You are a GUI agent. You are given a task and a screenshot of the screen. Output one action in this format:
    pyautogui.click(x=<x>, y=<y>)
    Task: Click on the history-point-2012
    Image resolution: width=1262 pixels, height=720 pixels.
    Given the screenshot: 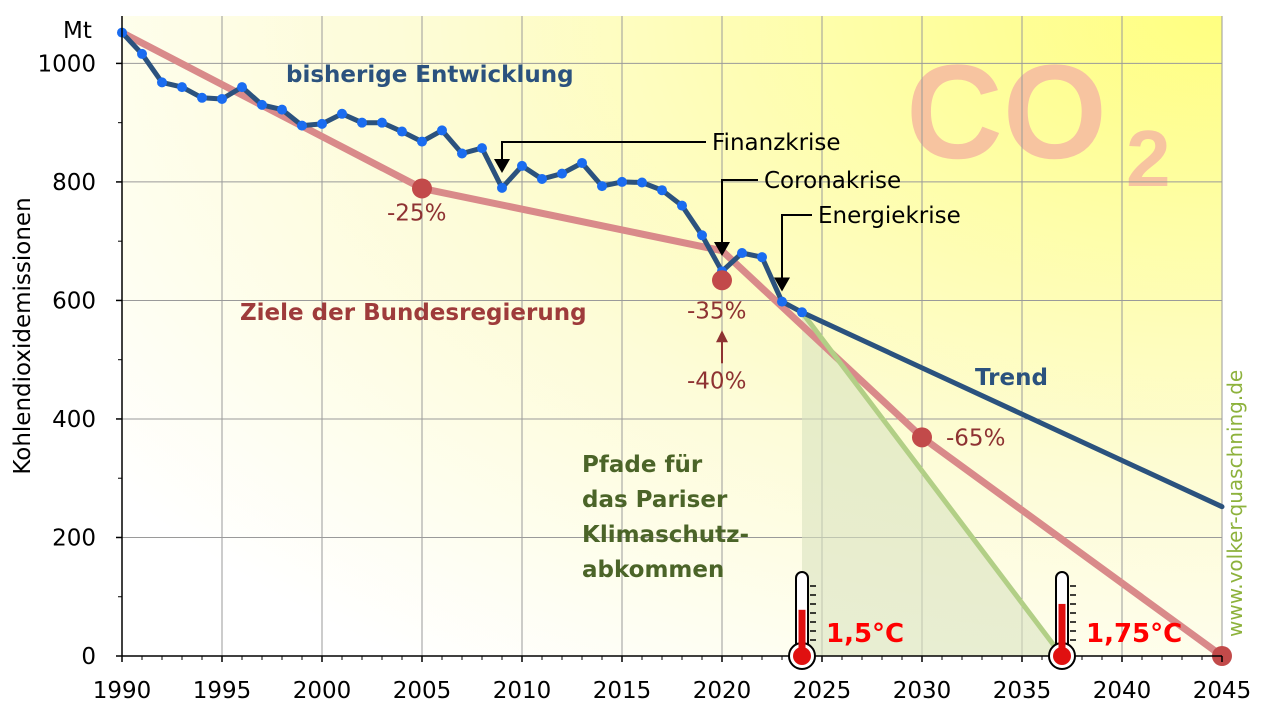 What is the action you would take?
    pyautogui.click(x=562, y=173)
    